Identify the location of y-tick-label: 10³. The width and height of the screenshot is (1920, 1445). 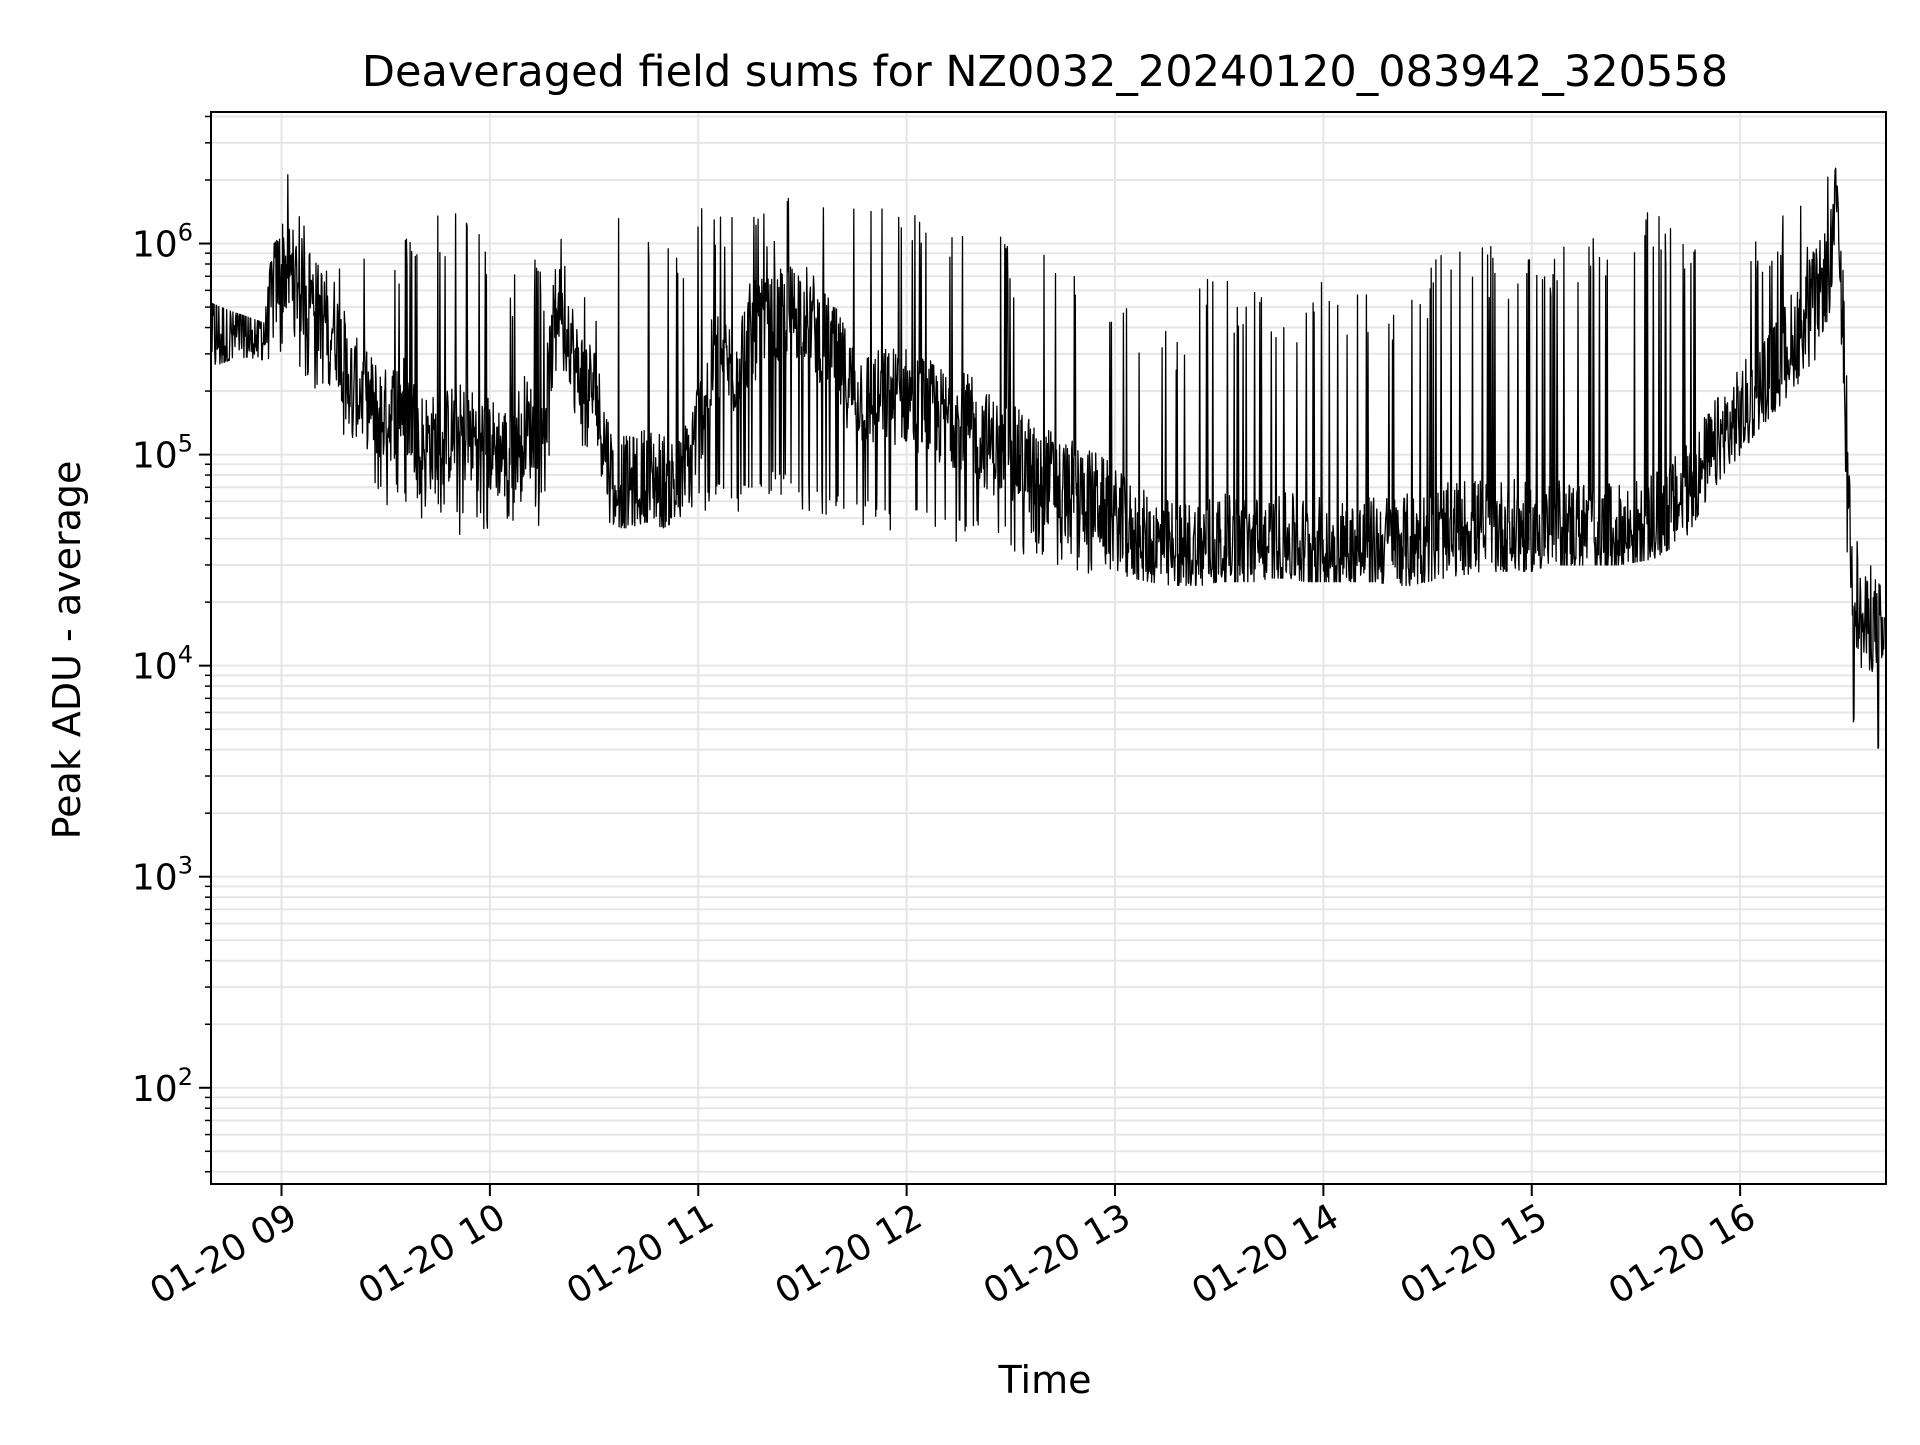
(162, 875).